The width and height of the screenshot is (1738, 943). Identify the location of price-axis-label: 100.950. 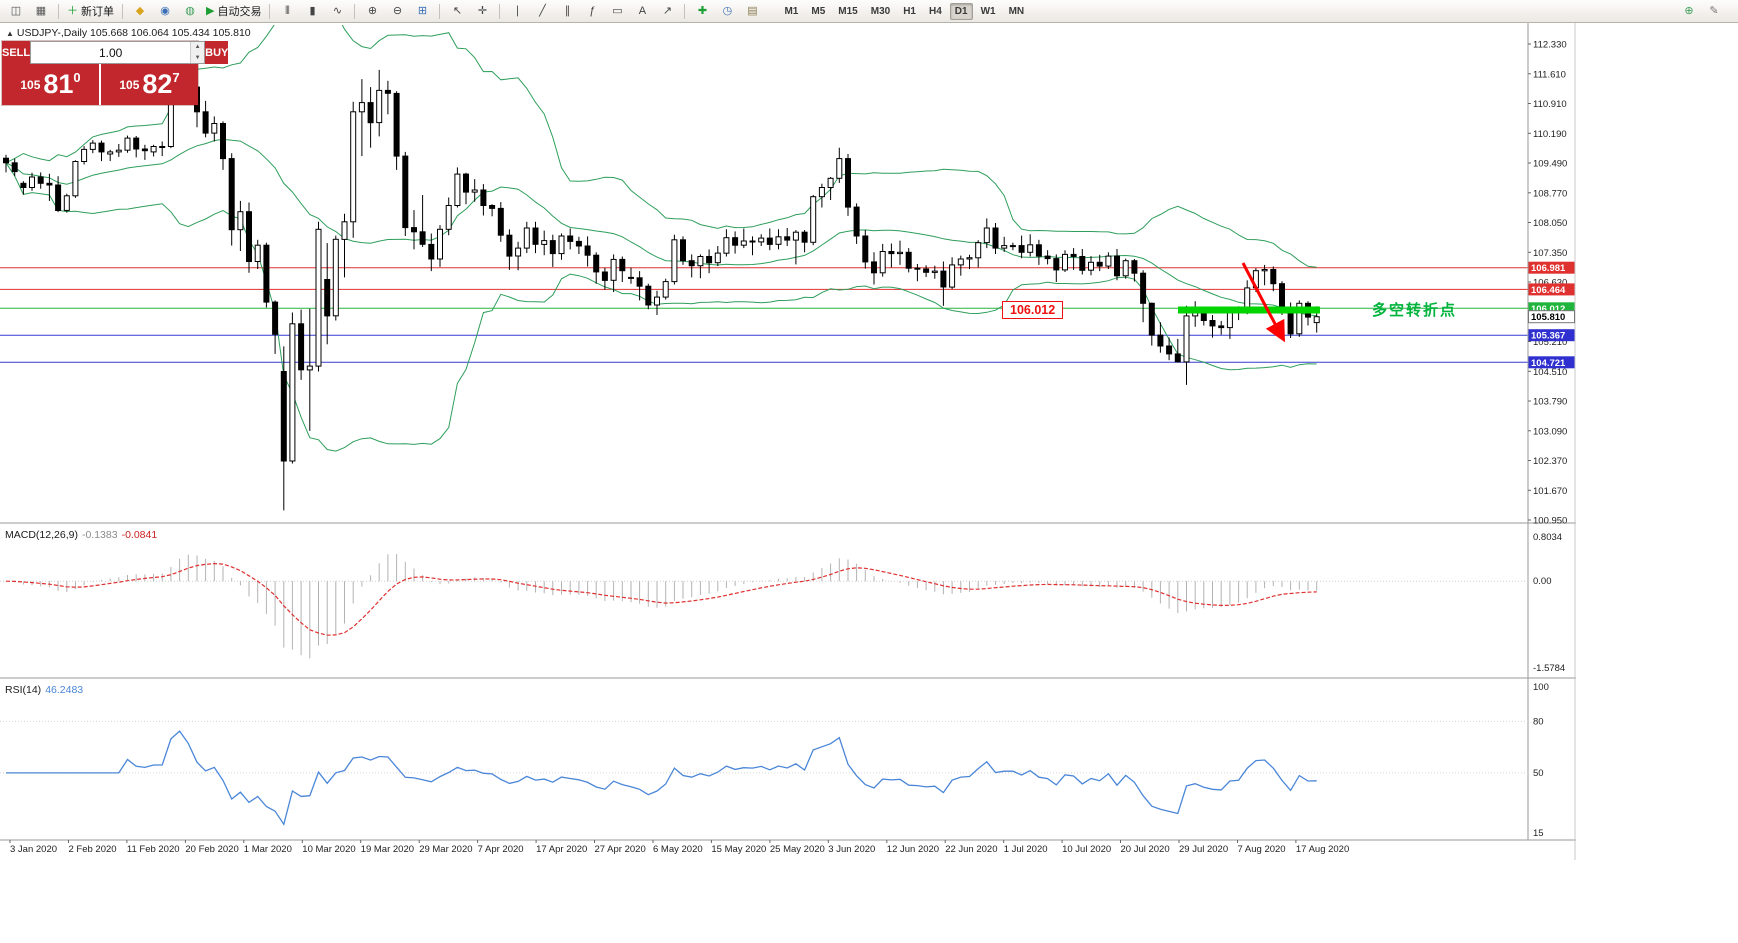
(1550, 521).